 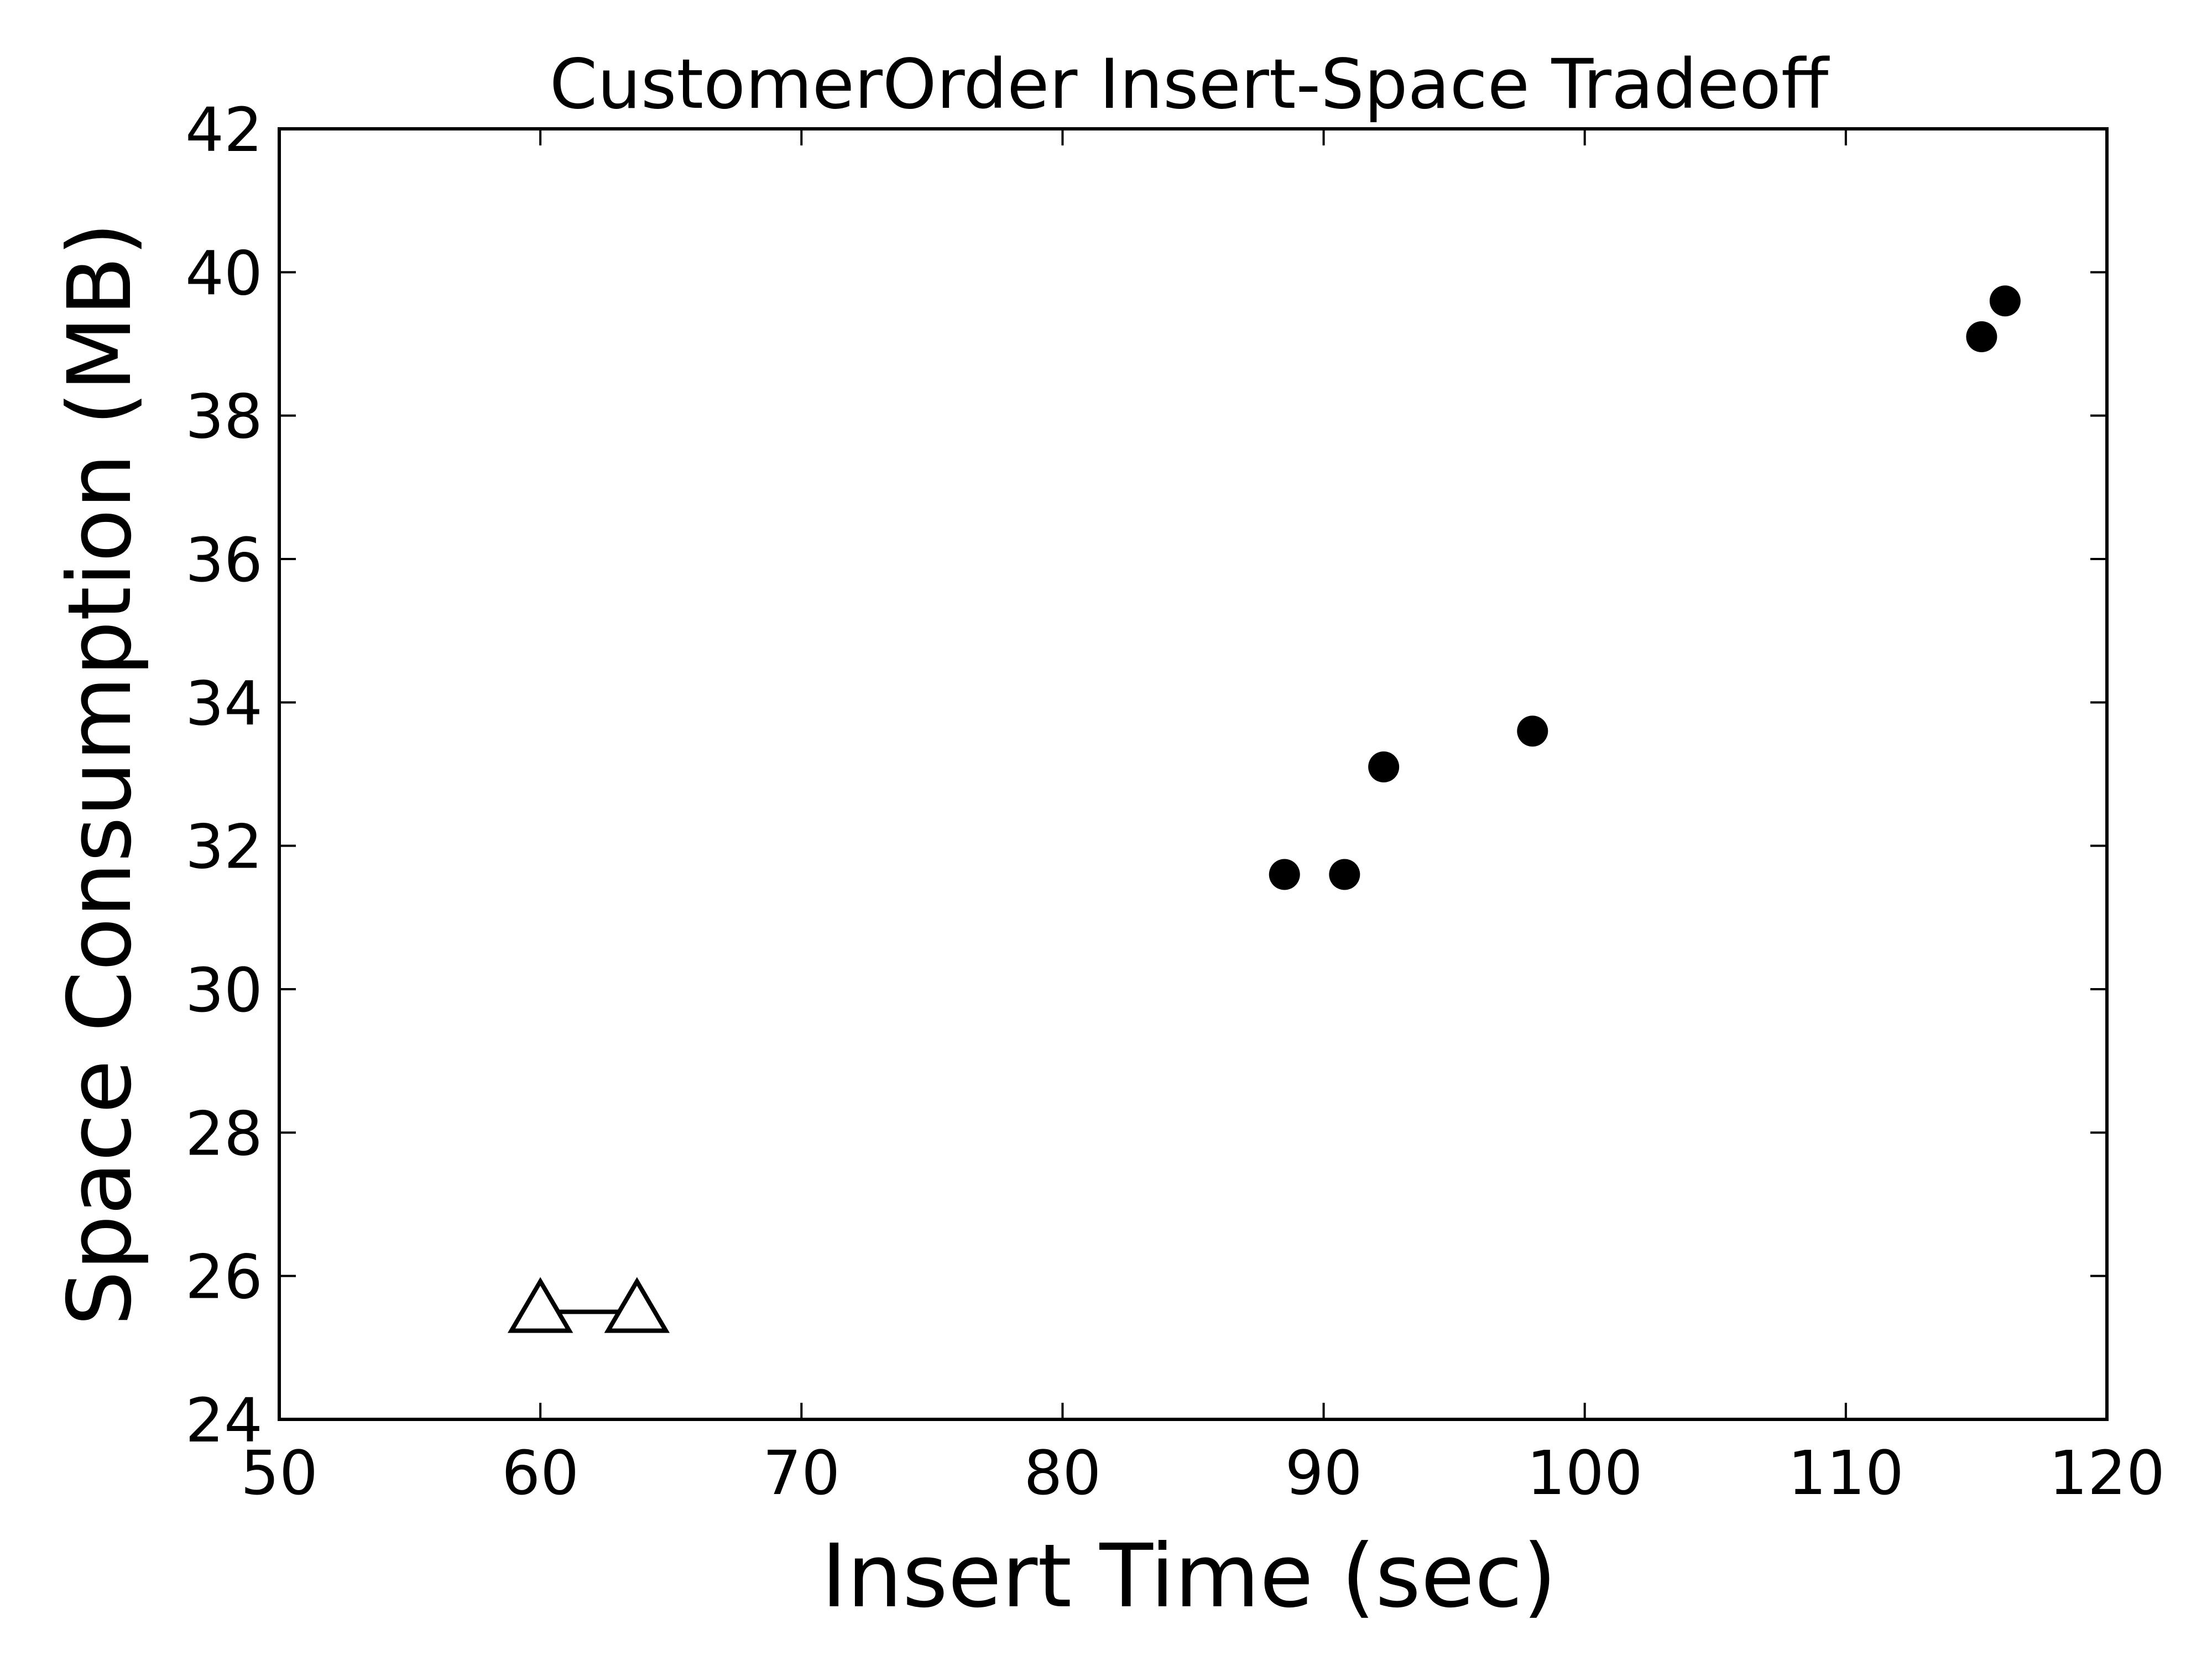 I want to click on y-tick-label: 36, so click(x=224, y=560).